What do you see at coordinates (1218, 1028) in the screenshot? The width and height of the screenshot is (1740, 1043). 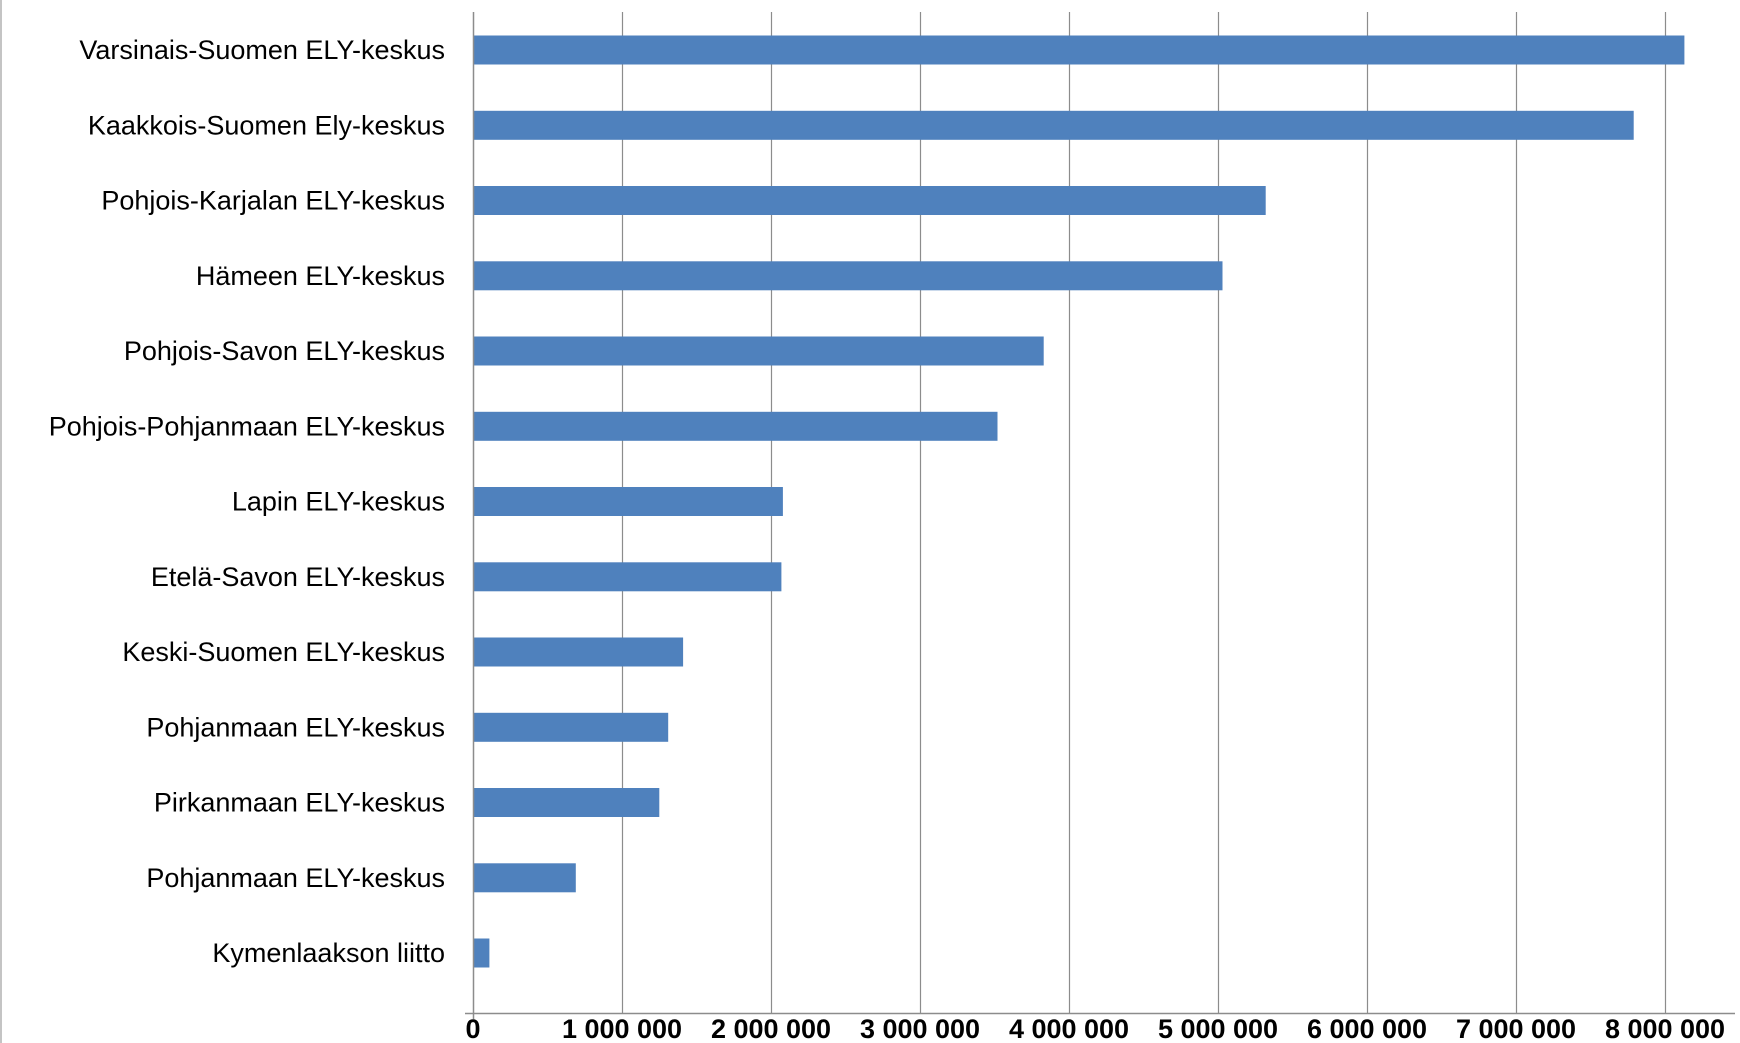 I see `x-tick-label: 5 000 000` at bounding box center [1218, 1028].